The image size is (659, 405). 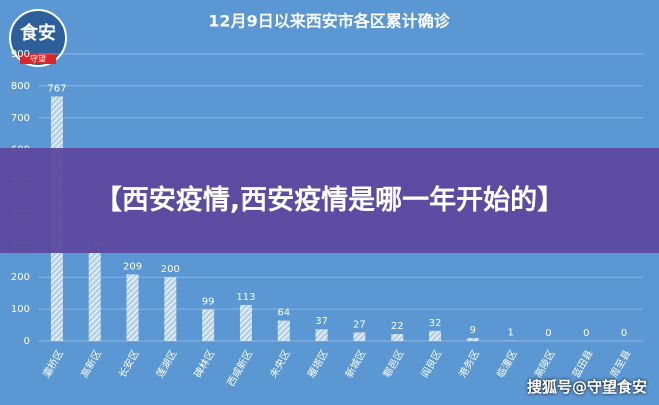 What do you see at coordinates (280, 364) in the screenshot?
I see `x-tick-label: 未央区` at bounding box center [280, 364].